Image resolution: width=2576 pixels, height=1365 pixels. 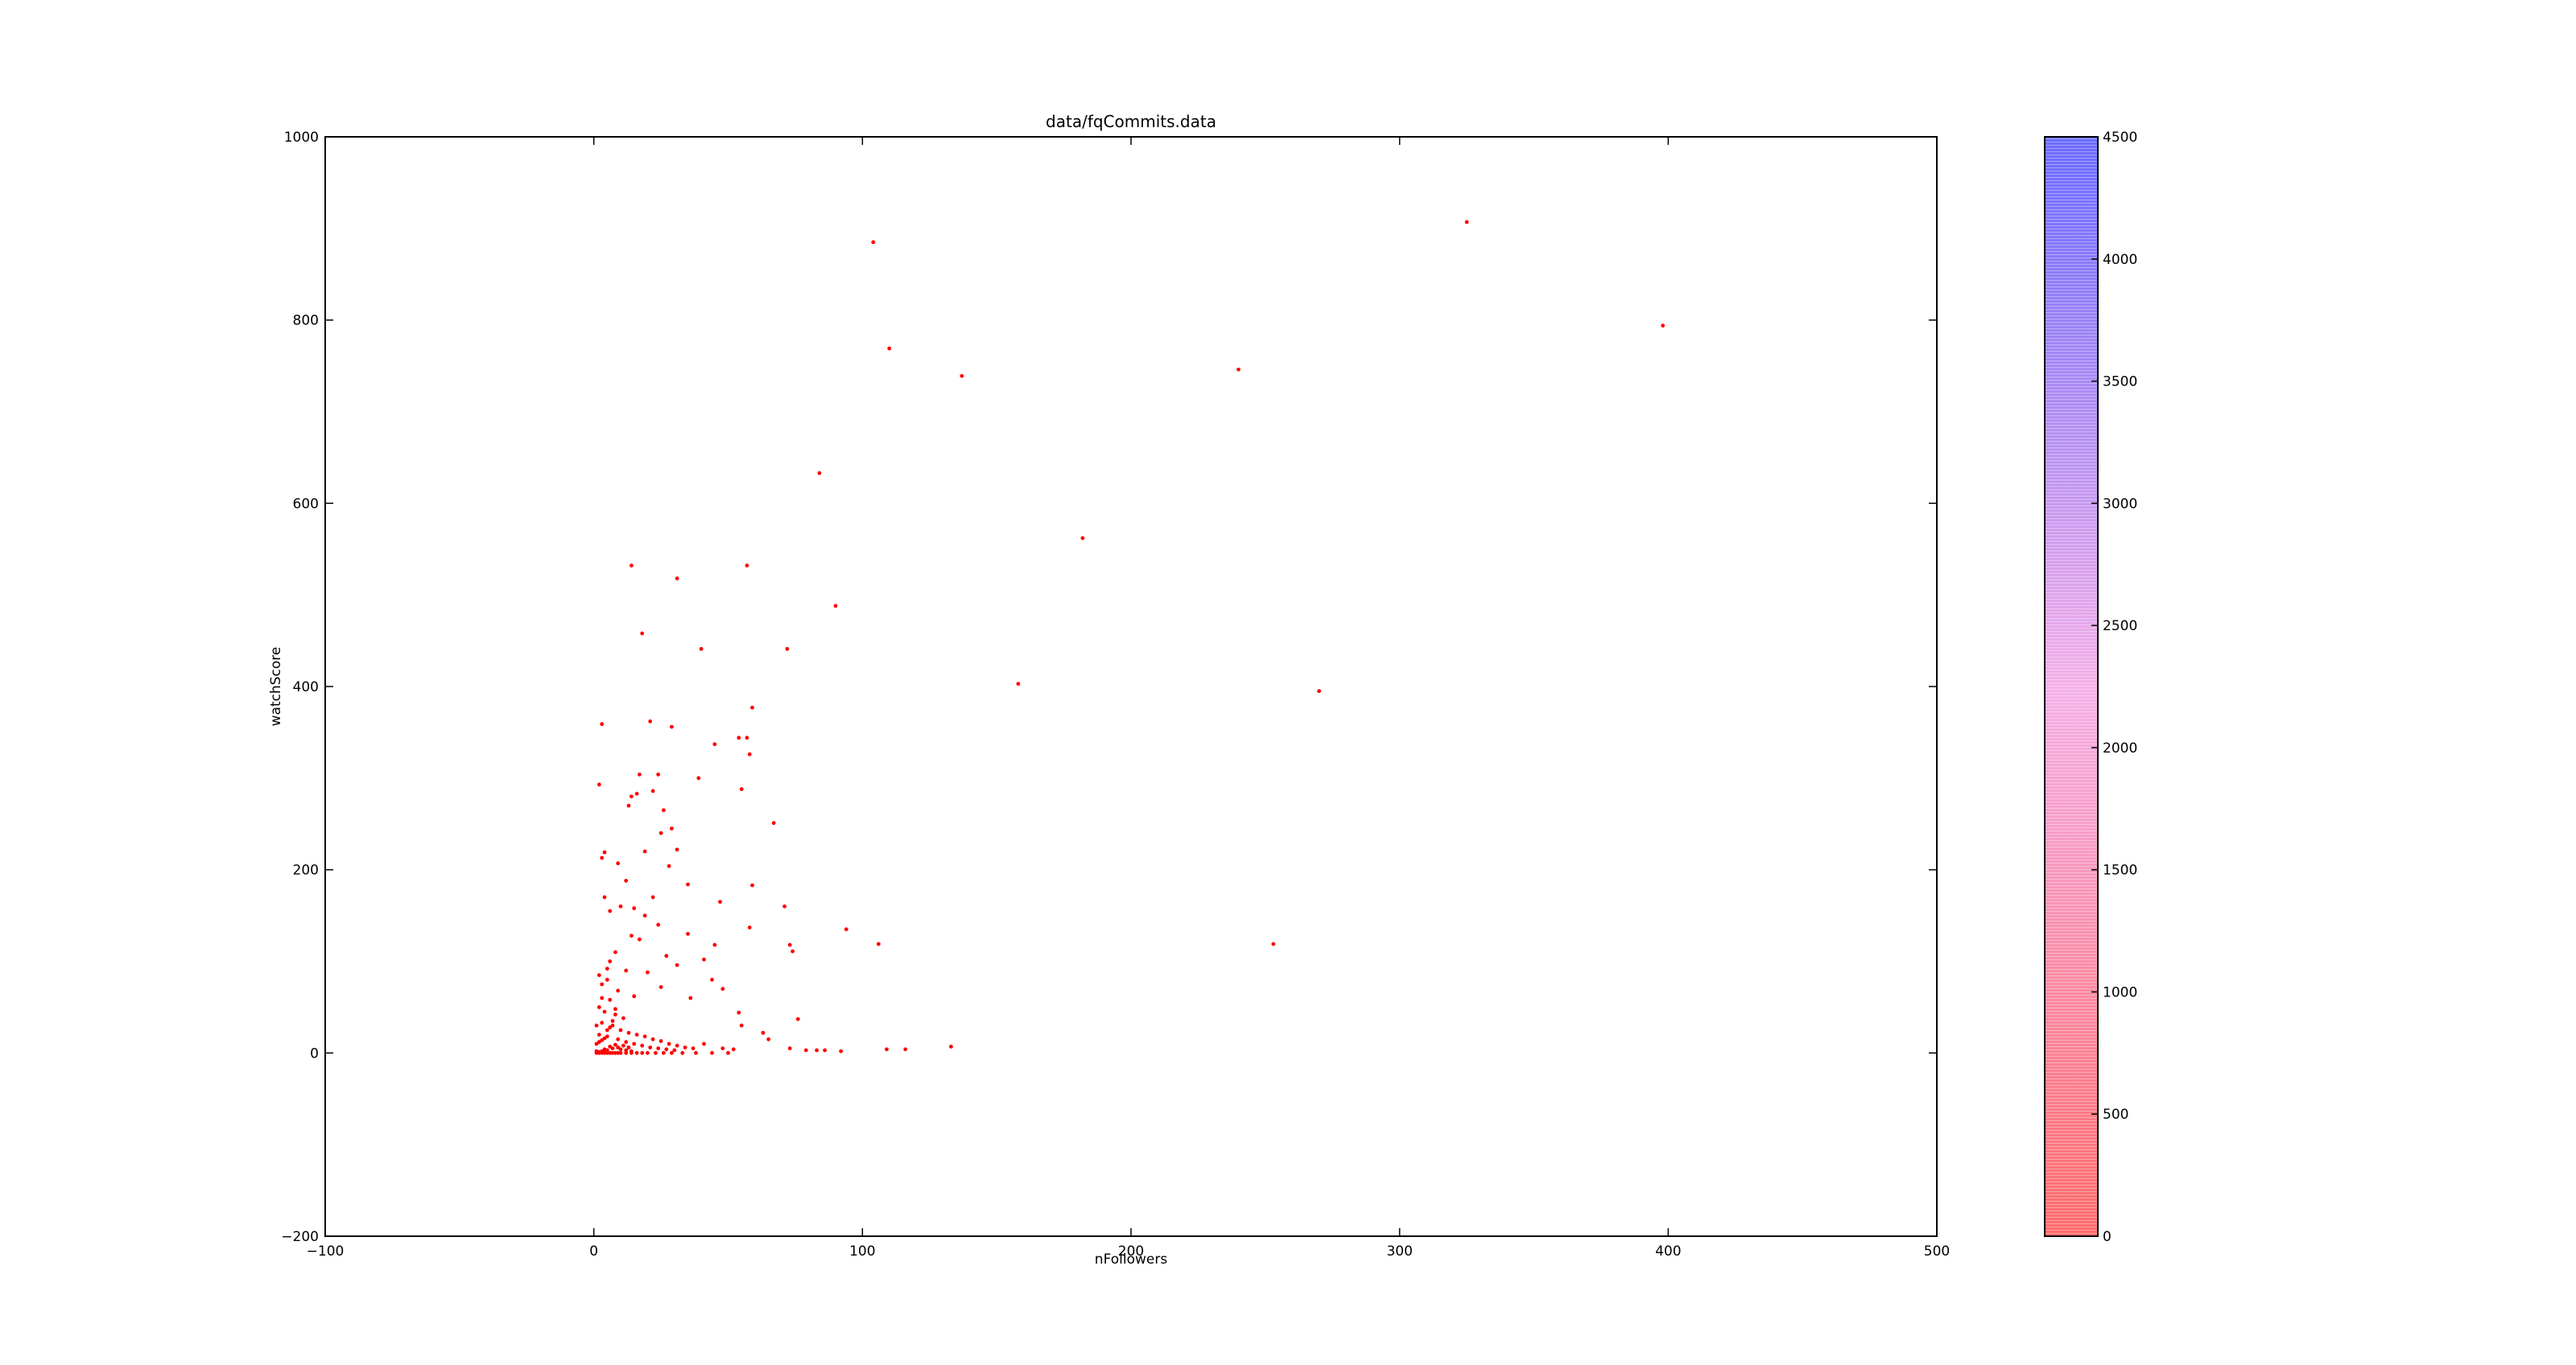 I want to click on colorbar-tick-label: 3500, so click(x=2120, y=382).